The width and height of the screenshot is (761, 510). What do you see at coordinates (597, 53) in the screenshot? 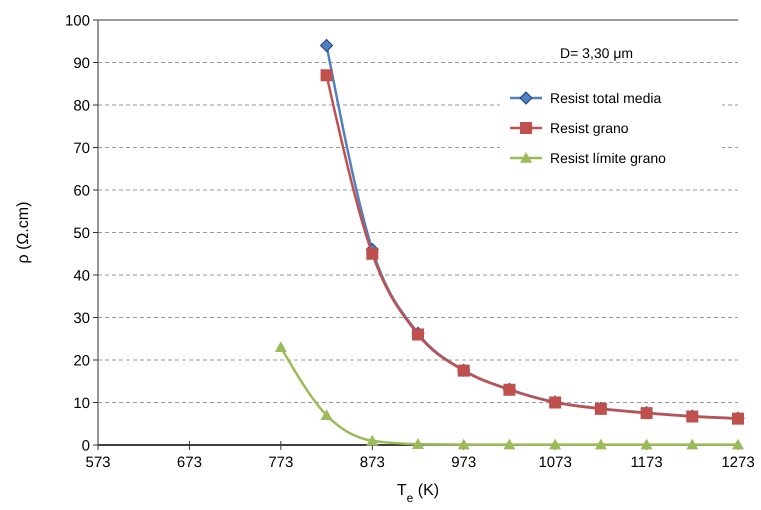
I see `annotation: D= 3,30 μm` at bounding box center [597, 53].